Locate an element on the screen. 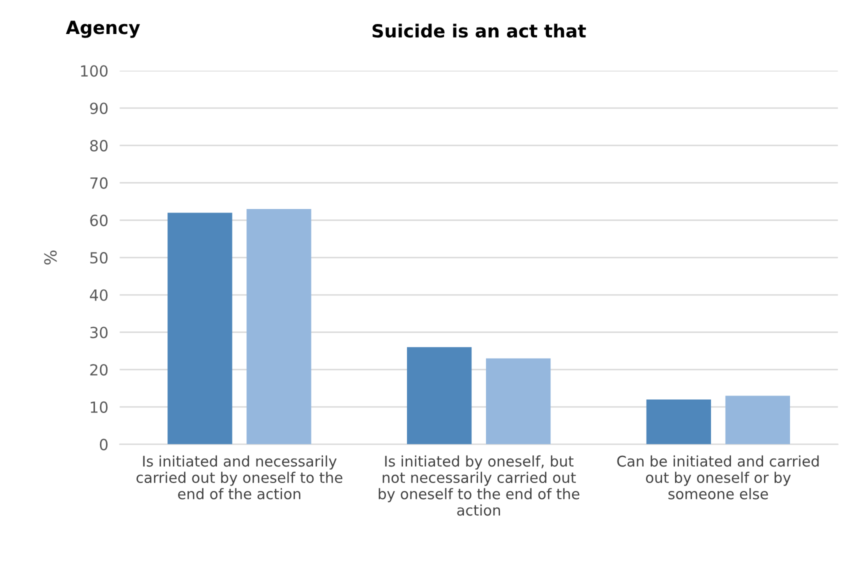 The width and height of the screenshot is (855, 566). chart-subtitle: Agency is located at coordinates (103, 29).